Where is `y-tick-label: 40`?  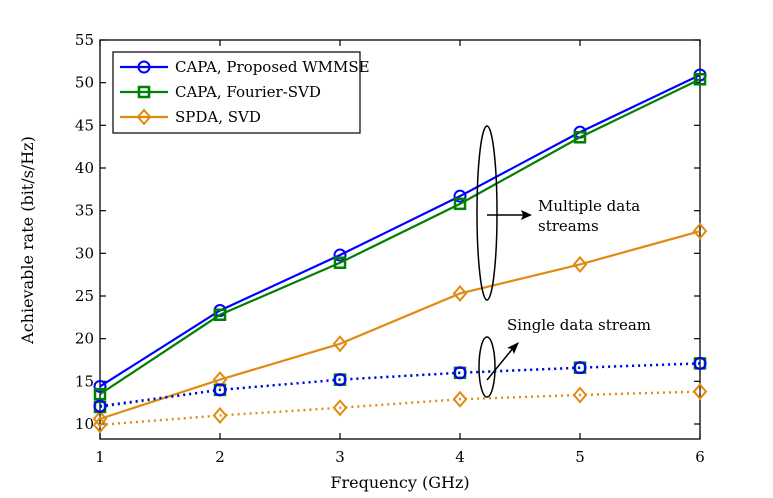
y-tick-label: 40 is located at coordinates (84, 168).